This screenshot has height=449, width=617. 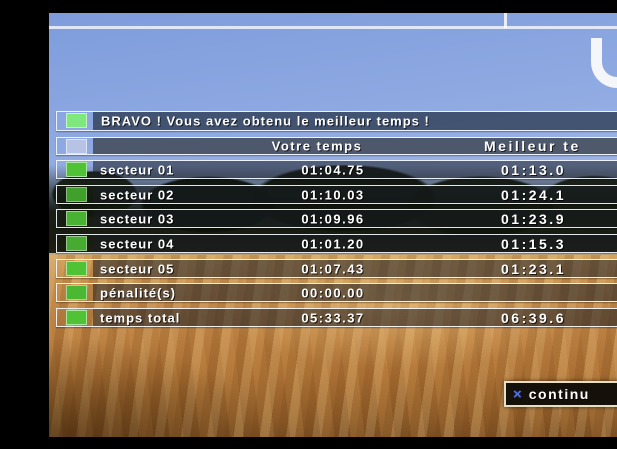 I want to click on your-time-value: 01:04.75, so click(x=333, y=169).